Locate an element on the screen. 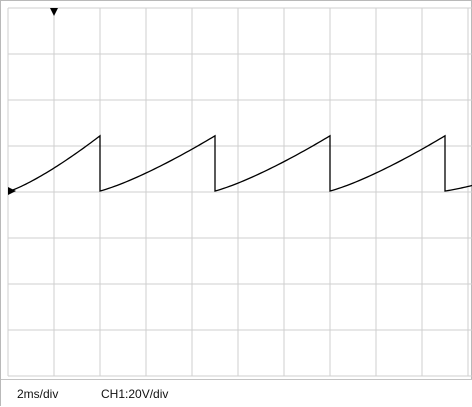 The width and height of the screenshot is (472, 407). status-bar: 2ms/div CH1:20V/div is located at coordinates (236, 393).